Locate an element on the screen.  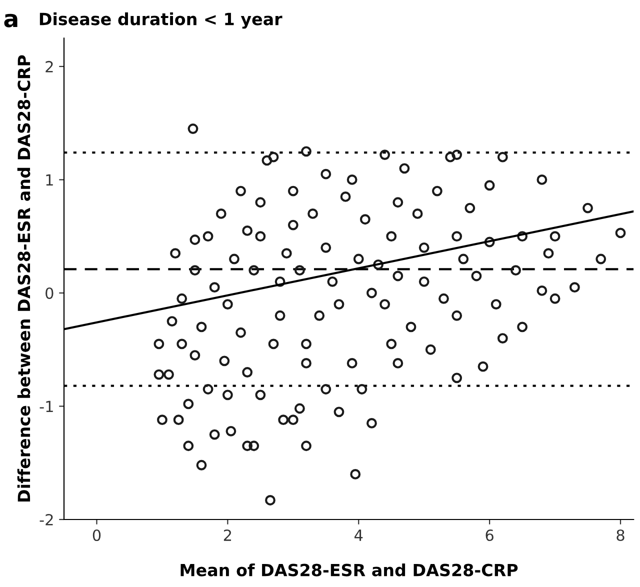
y-tick-label: 0 is located at coordinates (50, 293).